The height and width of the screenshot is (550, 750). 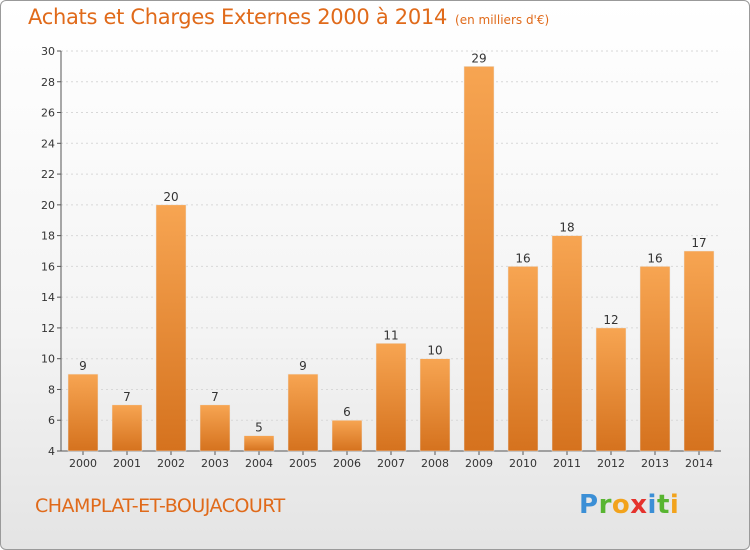 I want to click on y-tick-label: 30, so click(x=48, y=51).